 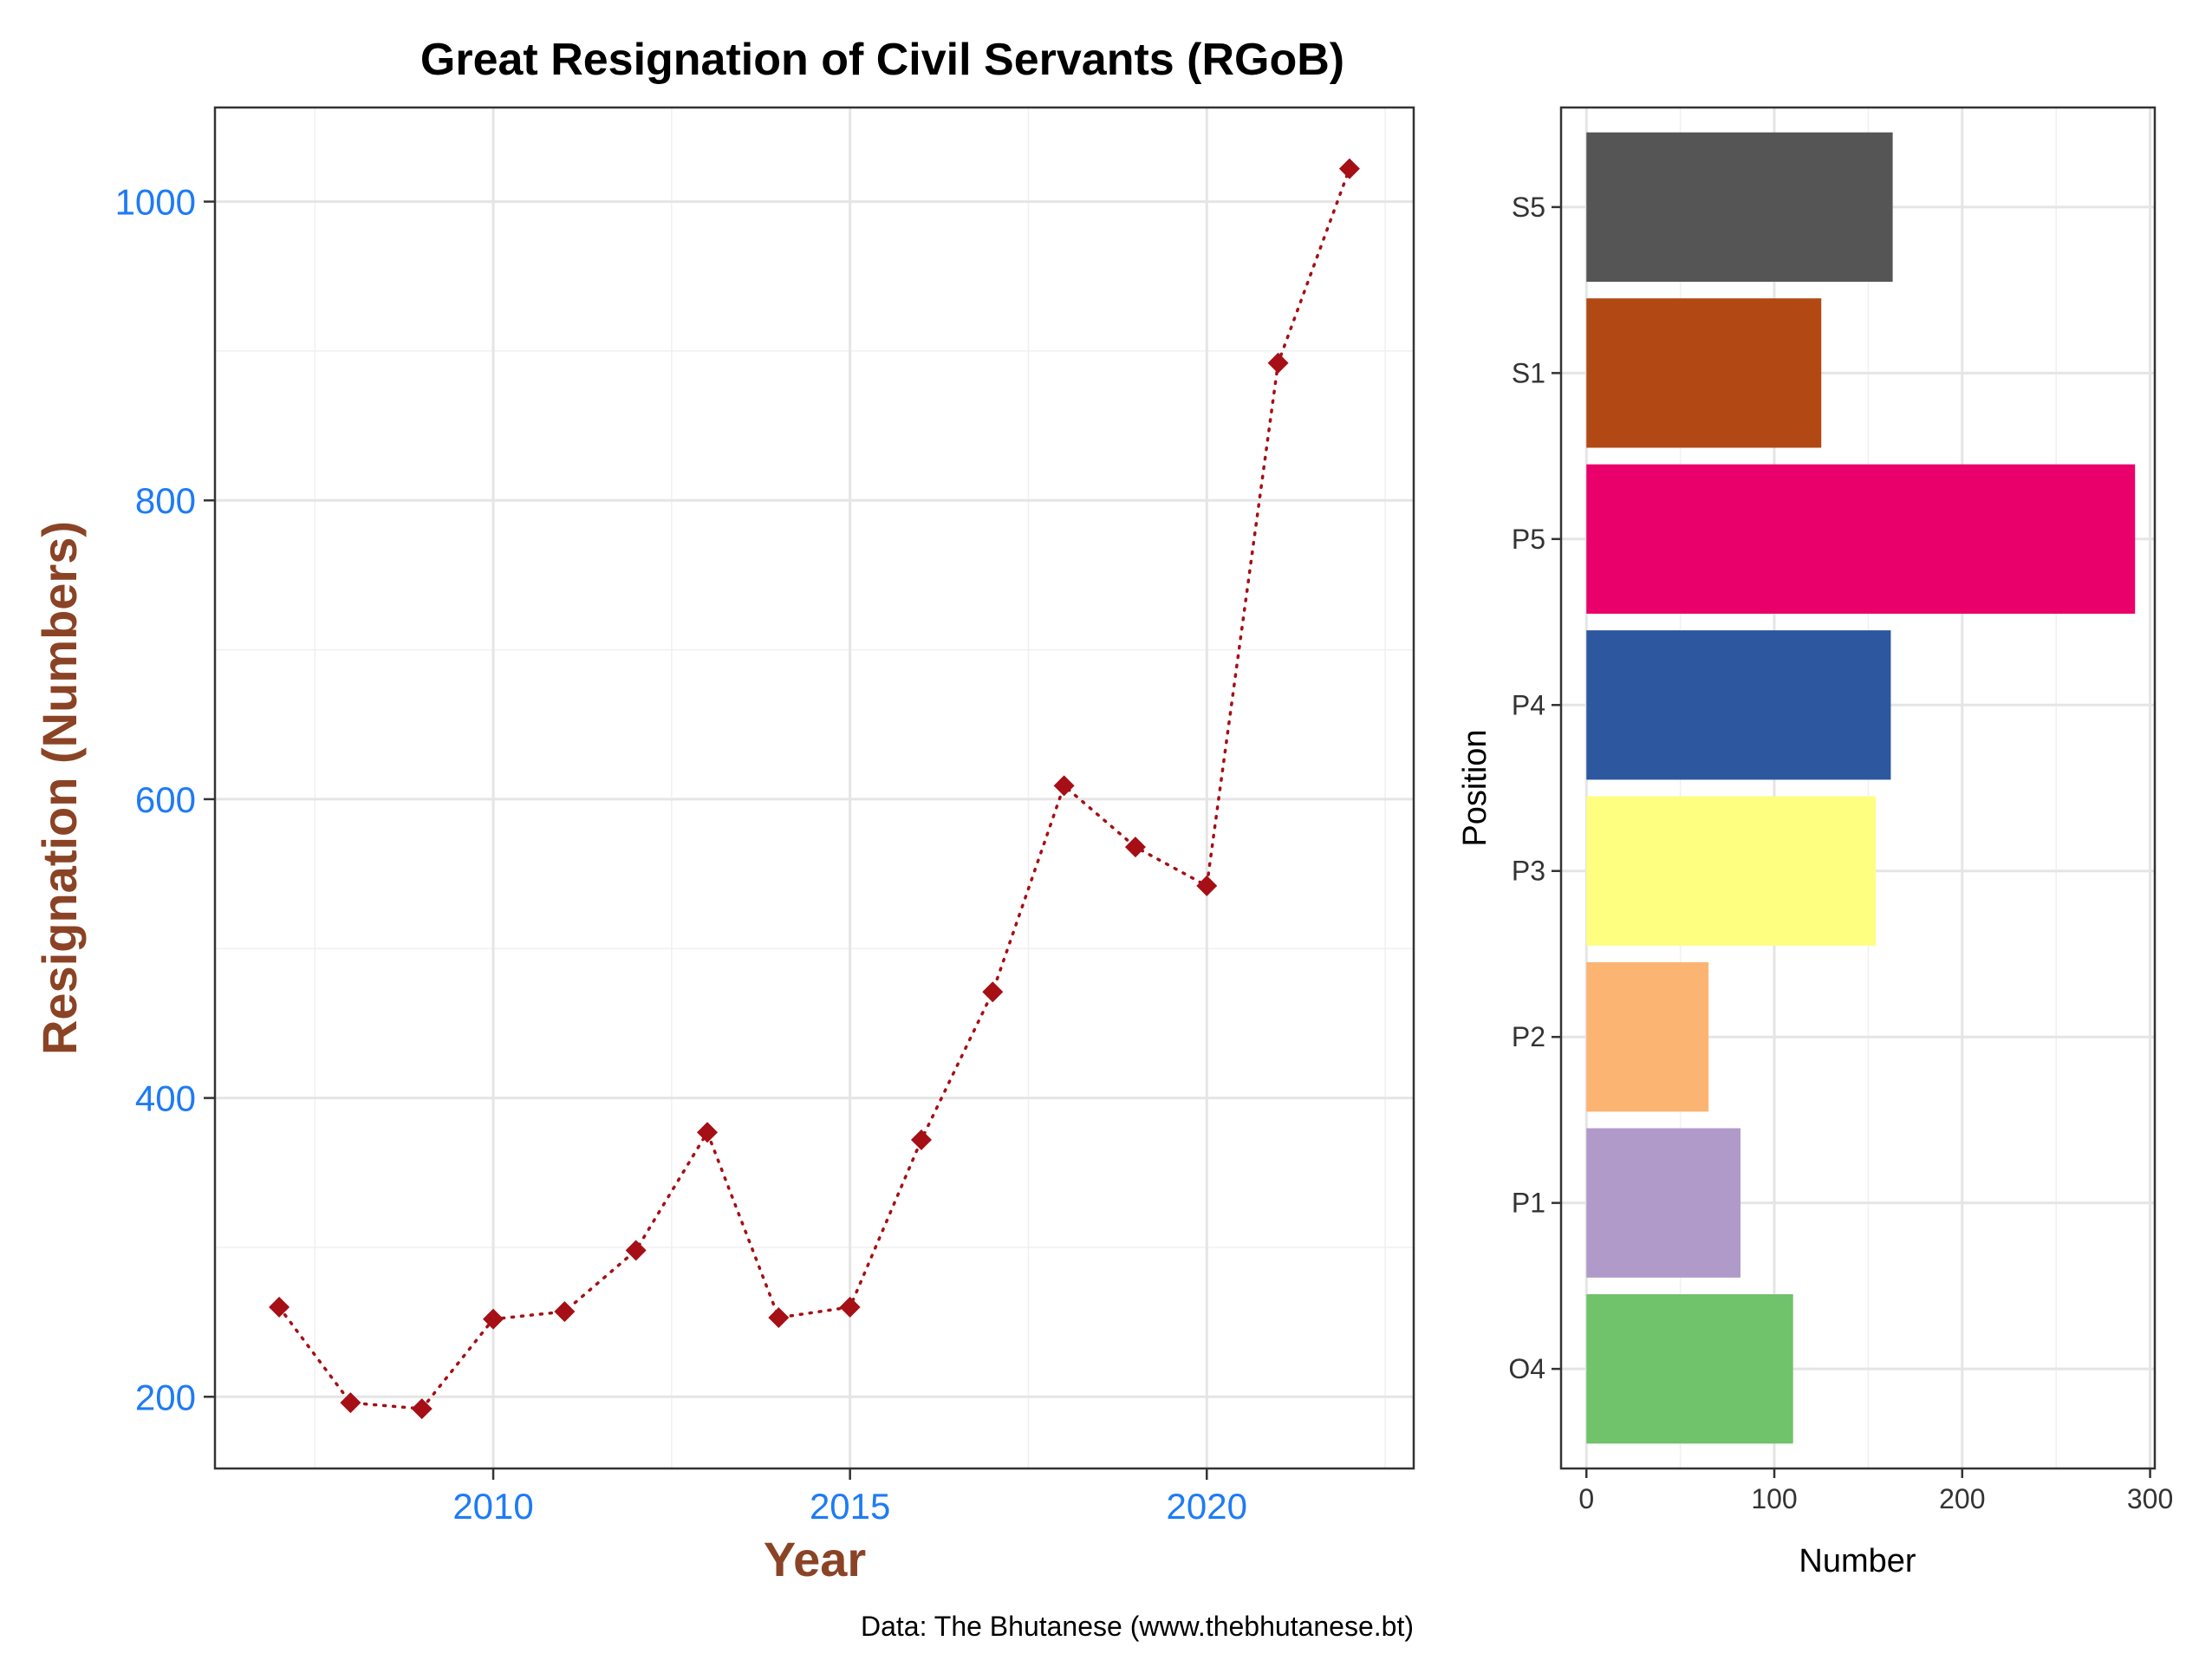 What do you see at coordinates (850, 1307) in the screenshot?
I see `data-point-2015` at bounding box center [850, 1307].